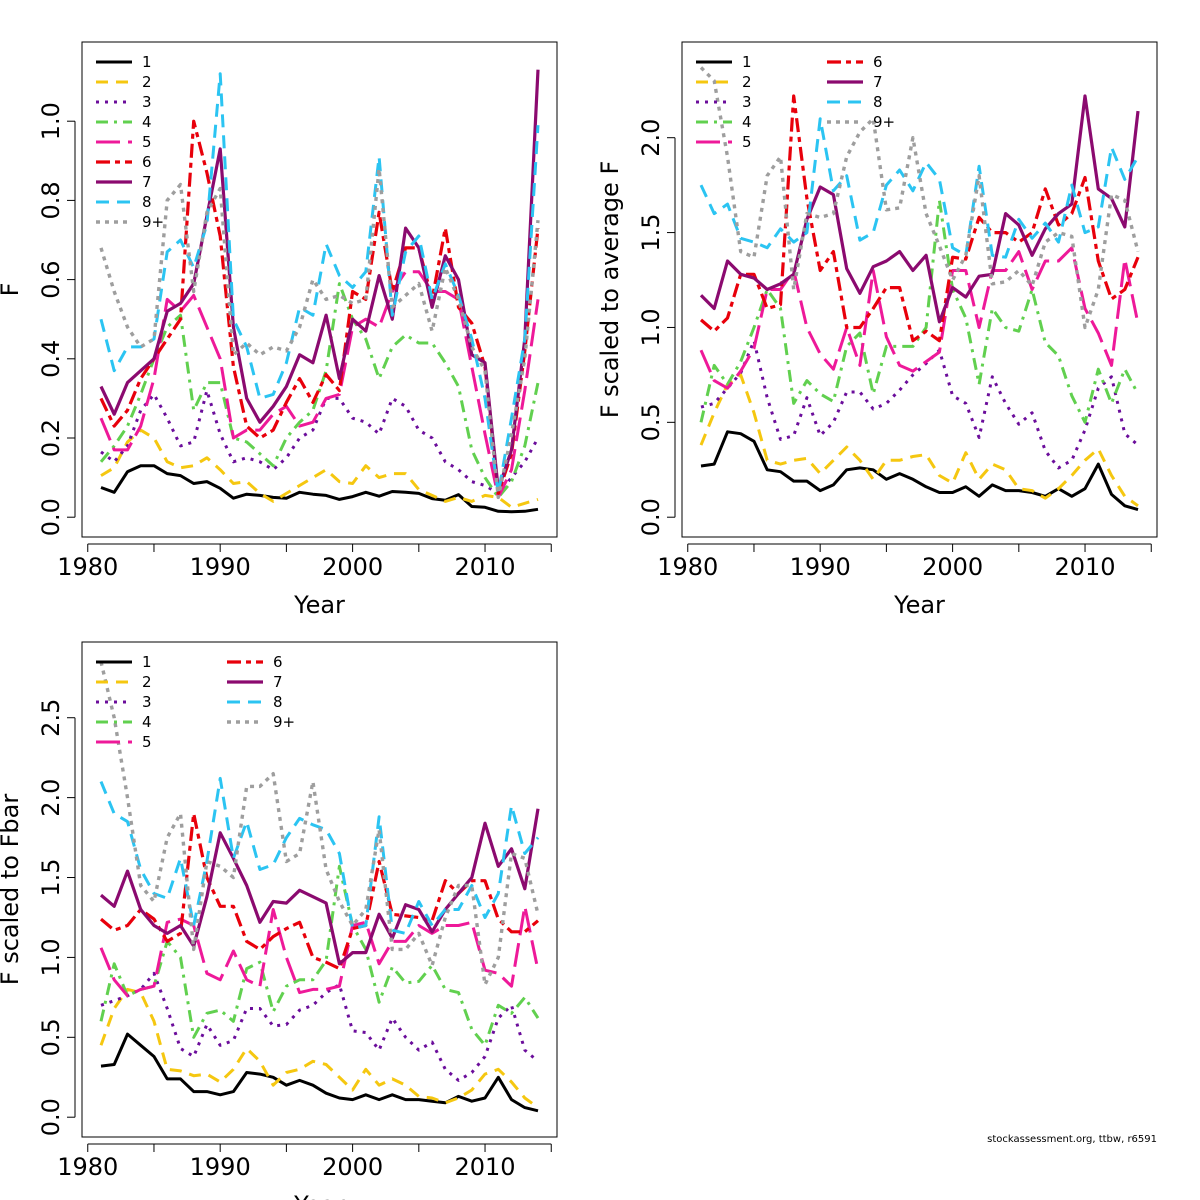 This screenshot has width=1200, height=1200. I want to click on y-tick-label: 0.2, so click(51, 438).